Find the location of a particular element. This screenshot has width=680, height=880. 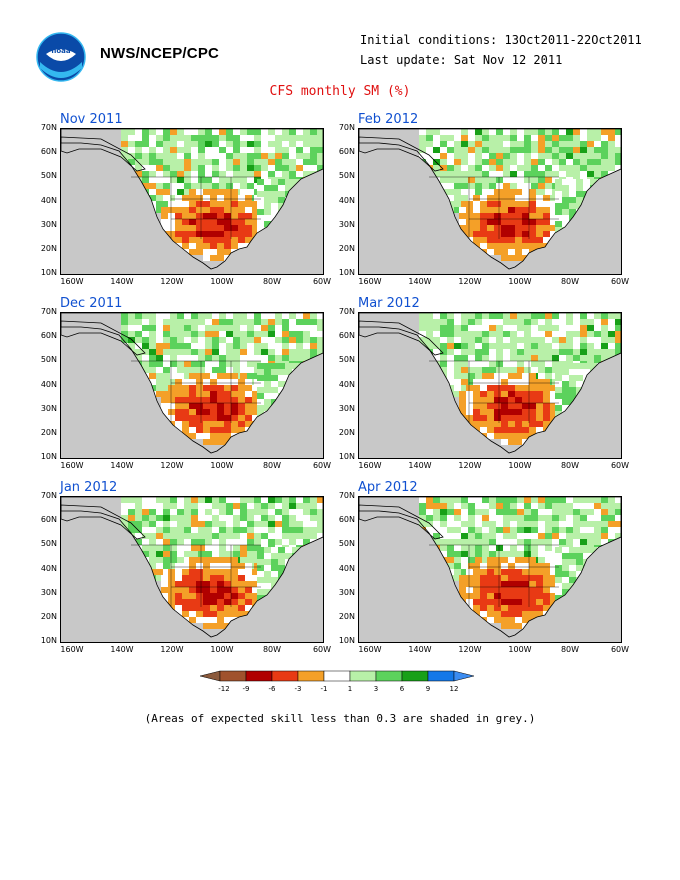

legend-label: -9 is located at coordinates (246, 689).